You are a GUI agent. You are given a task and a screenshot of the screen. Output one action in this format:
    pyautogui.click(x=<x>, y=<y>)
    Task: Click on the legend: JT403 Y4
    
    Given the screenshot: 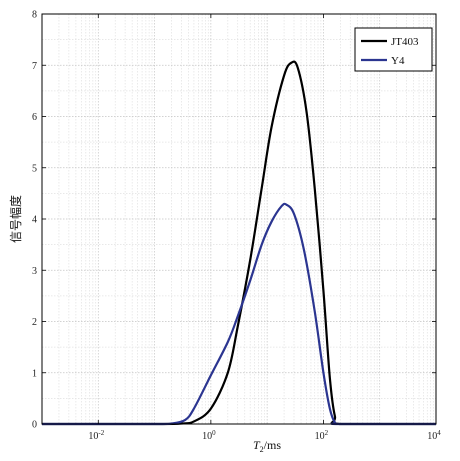 What is the action you would take?
    pyautogui.click(x=393, y=49)
    